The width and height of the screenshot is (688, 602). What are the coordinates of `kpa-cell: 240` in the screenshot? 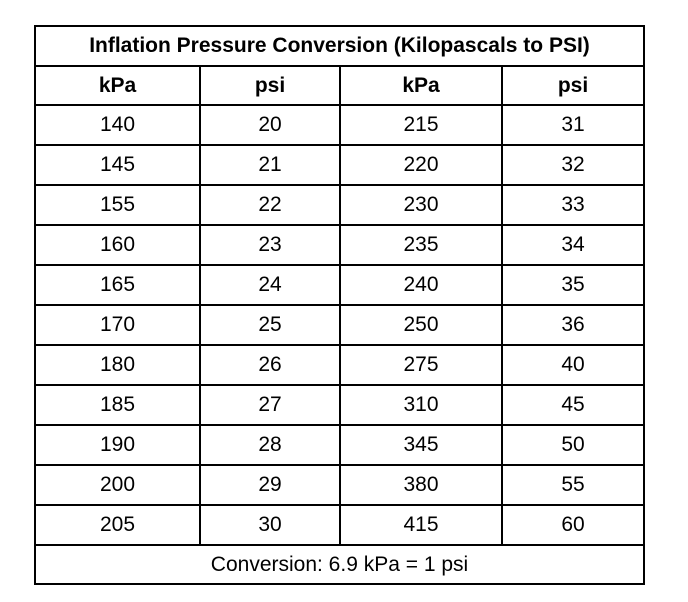 It's located at (421, 285).